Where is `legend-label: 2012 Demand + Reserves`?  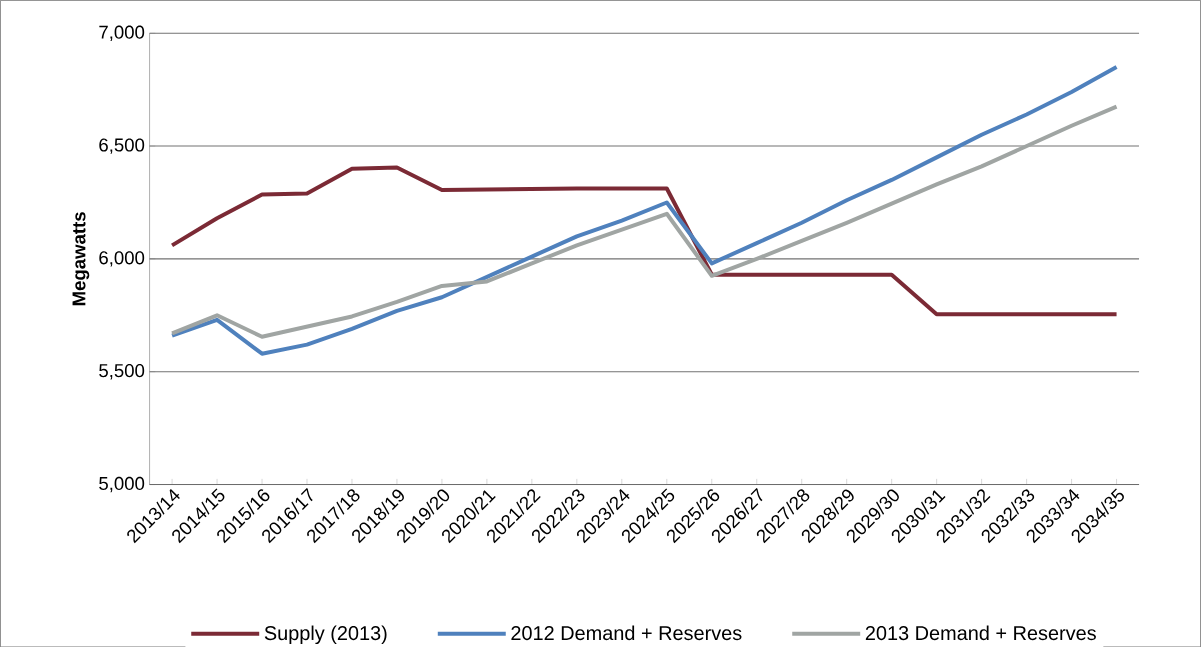 legend-label: 2012 Demand + Reserves is located at coordinates (626, 632).